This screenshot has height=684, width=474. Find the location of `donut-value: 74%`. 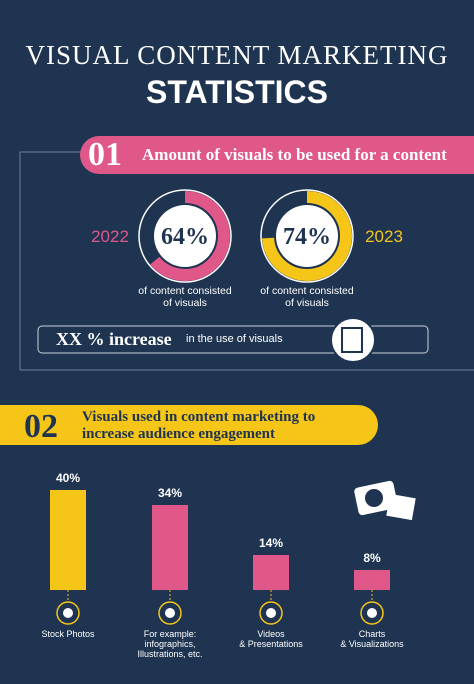

donut-value: 74% is located at coordinates (307, 237).